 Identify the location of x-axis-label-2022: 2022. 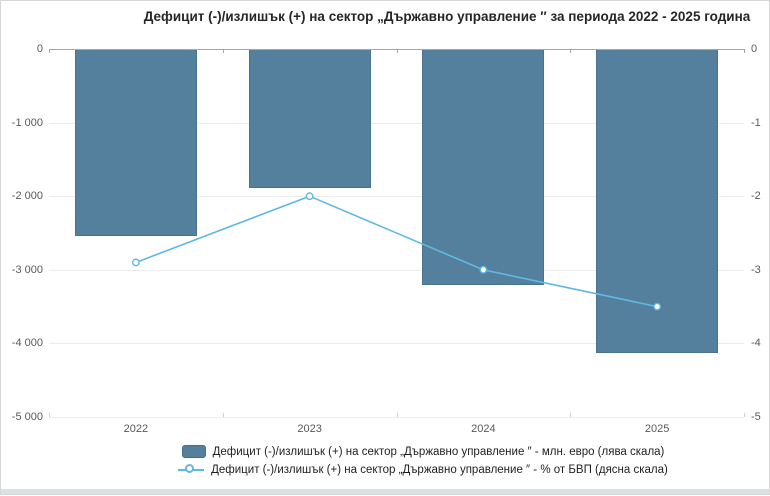
(136, 429).